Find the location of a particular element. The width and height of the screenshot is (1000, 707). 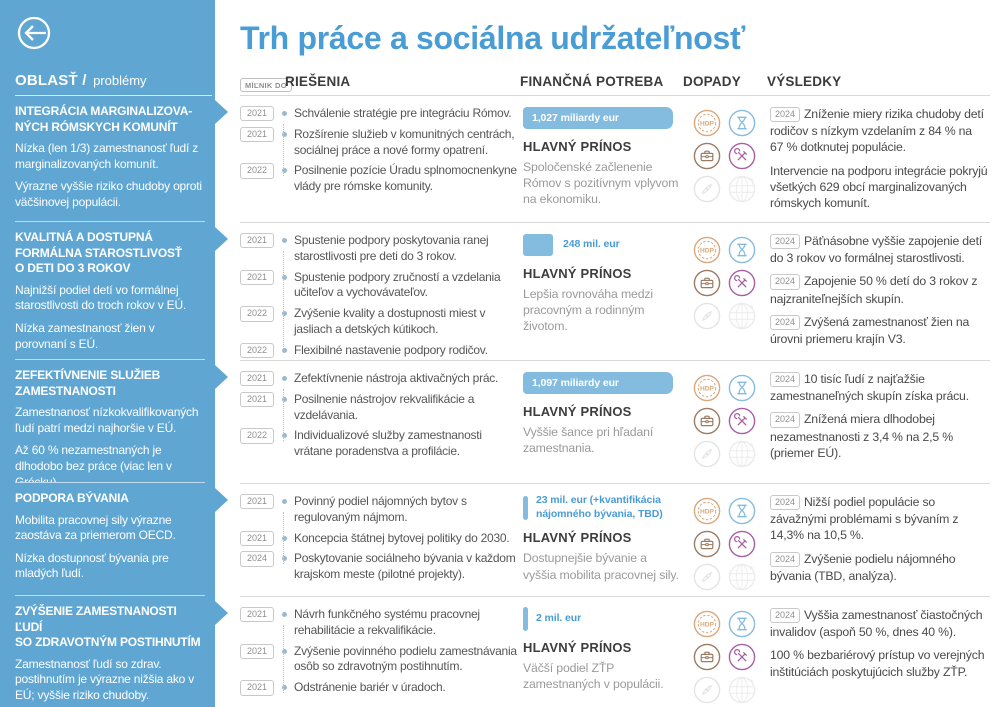

sidebar-divider is located at coordinates (113, 95).